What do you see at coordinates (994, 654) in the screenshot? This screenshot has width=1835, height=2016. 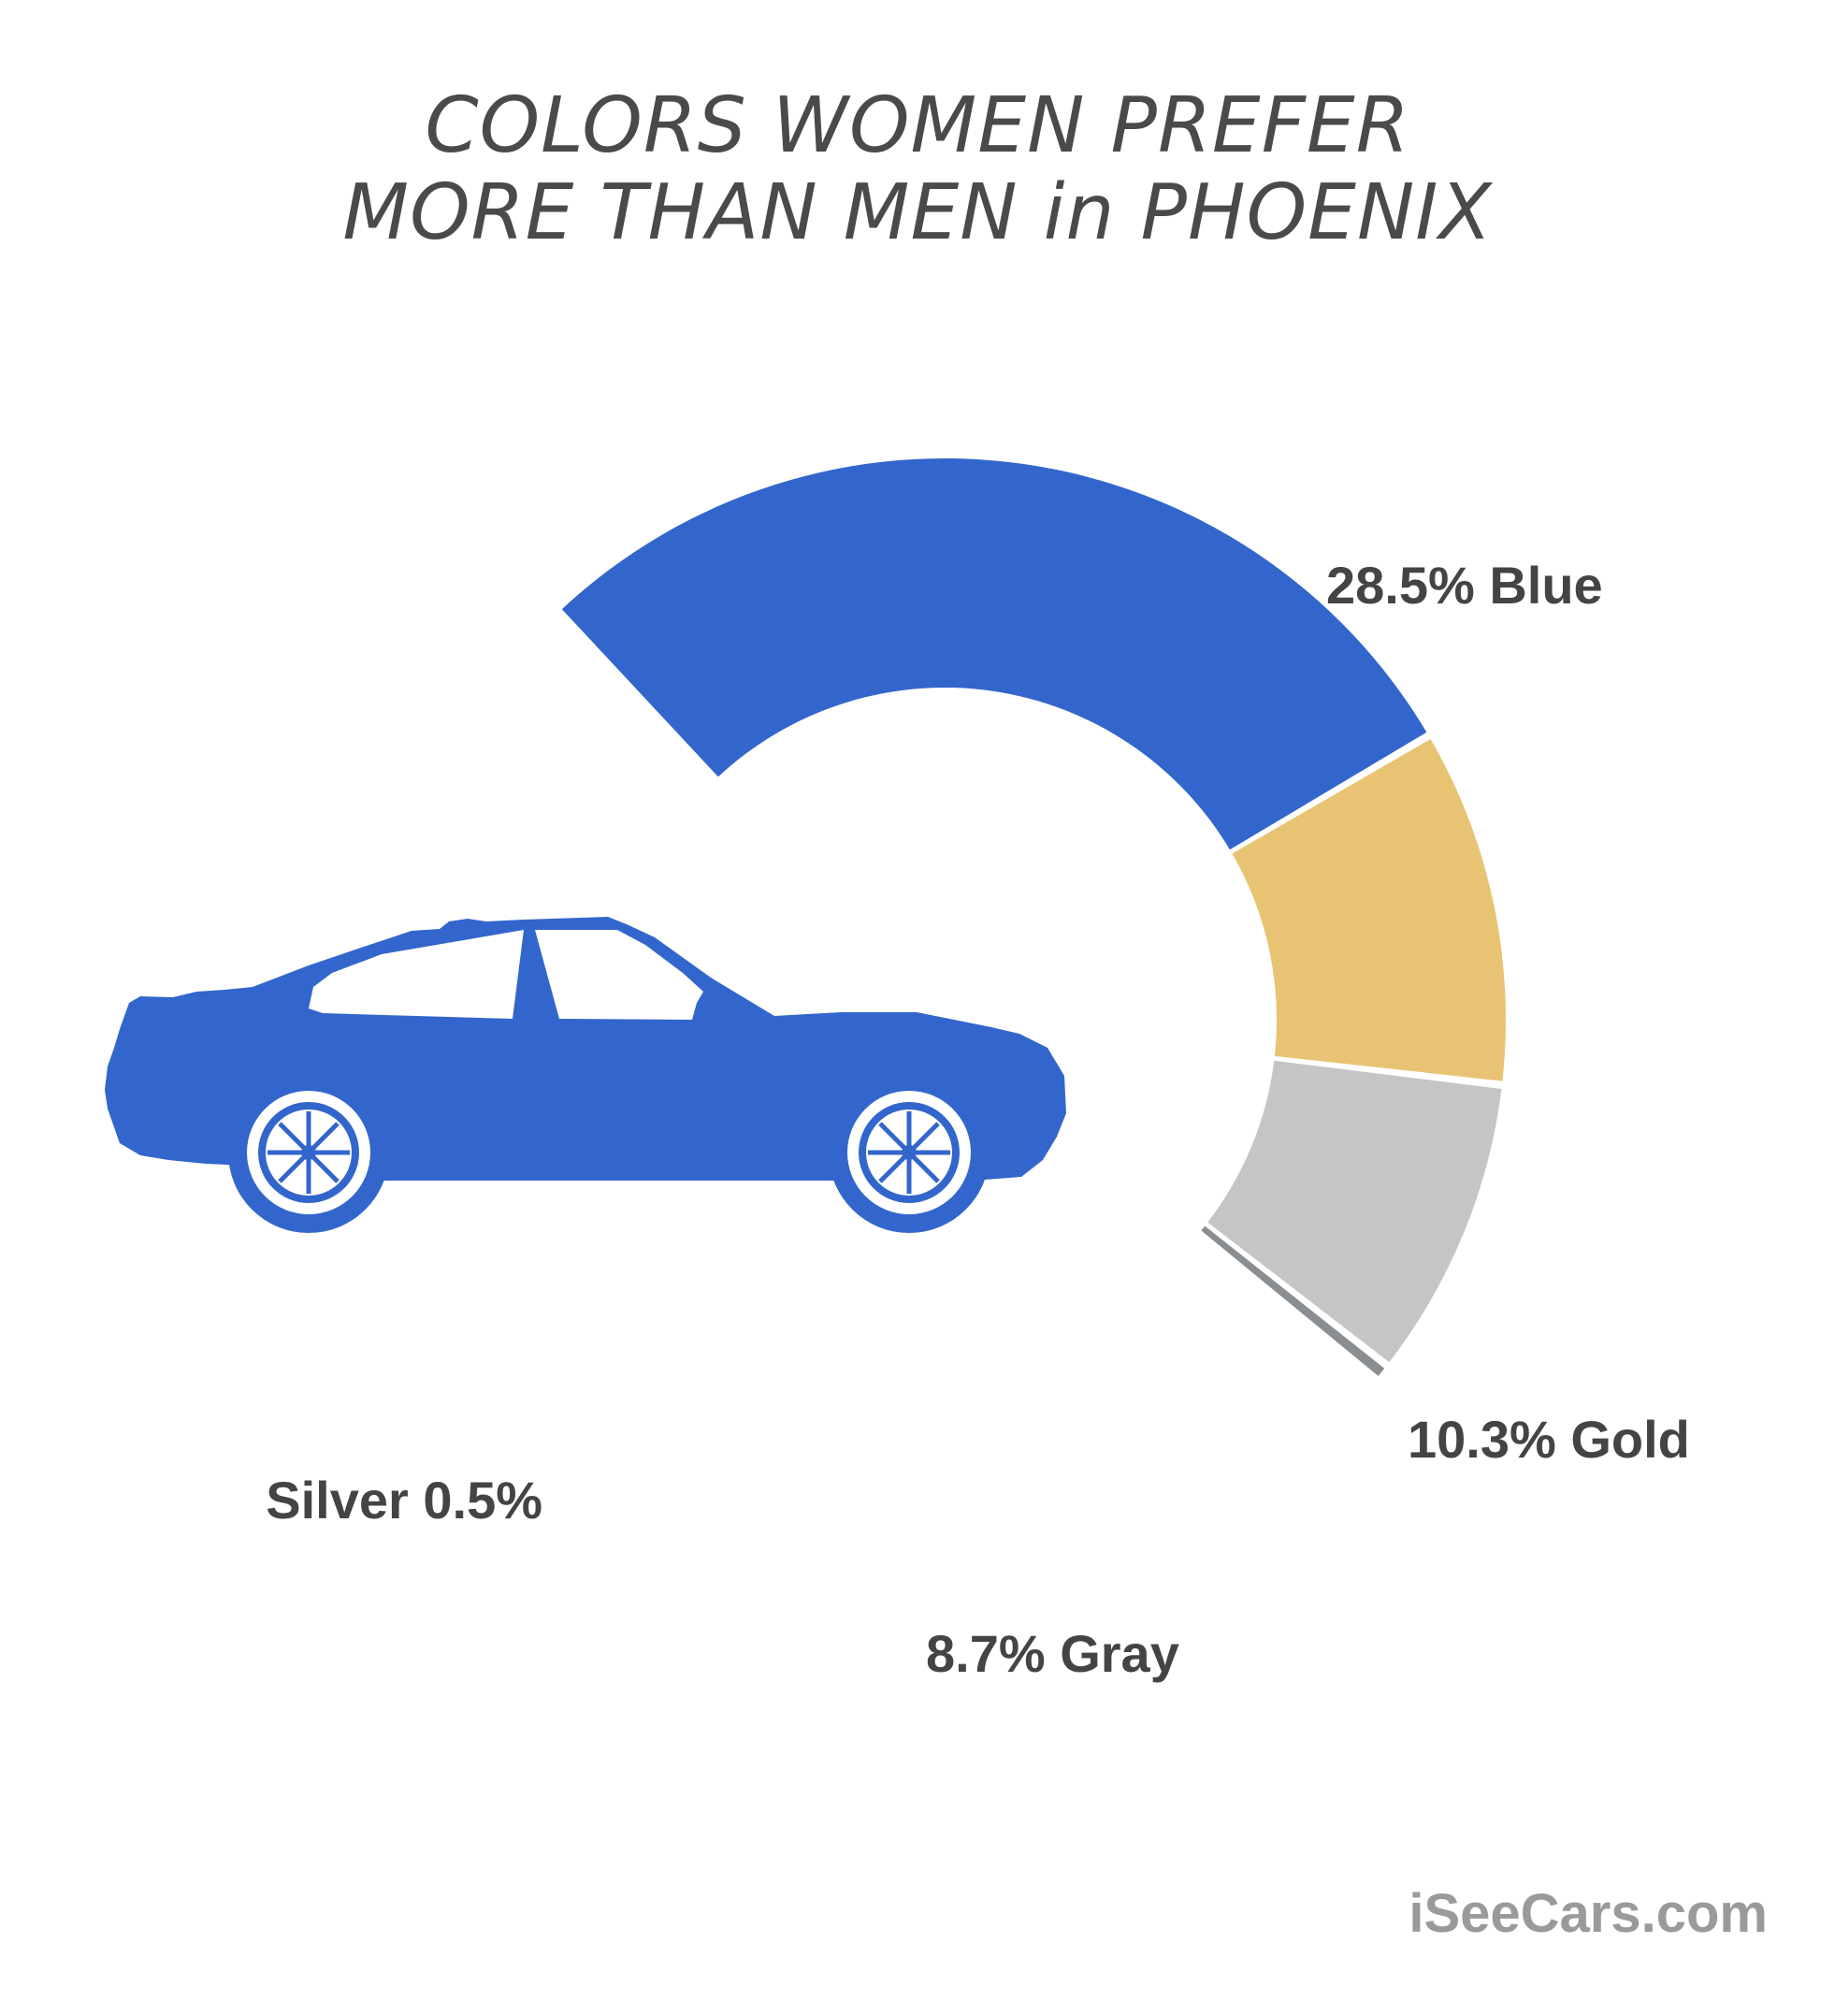 I see `slice-blue` at bounding box center [994, 654].